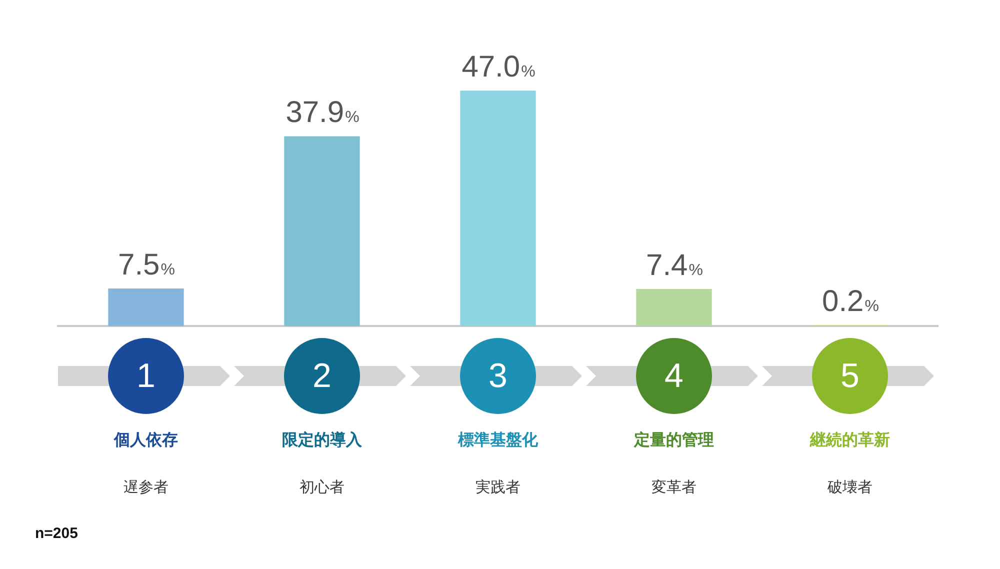 Image resolution: width=1000 pixels, height=569 pixels. Describe the element at coordinates (322, 440) in the screenshot. I see `x-tick-label: 限定的導入` at that location.